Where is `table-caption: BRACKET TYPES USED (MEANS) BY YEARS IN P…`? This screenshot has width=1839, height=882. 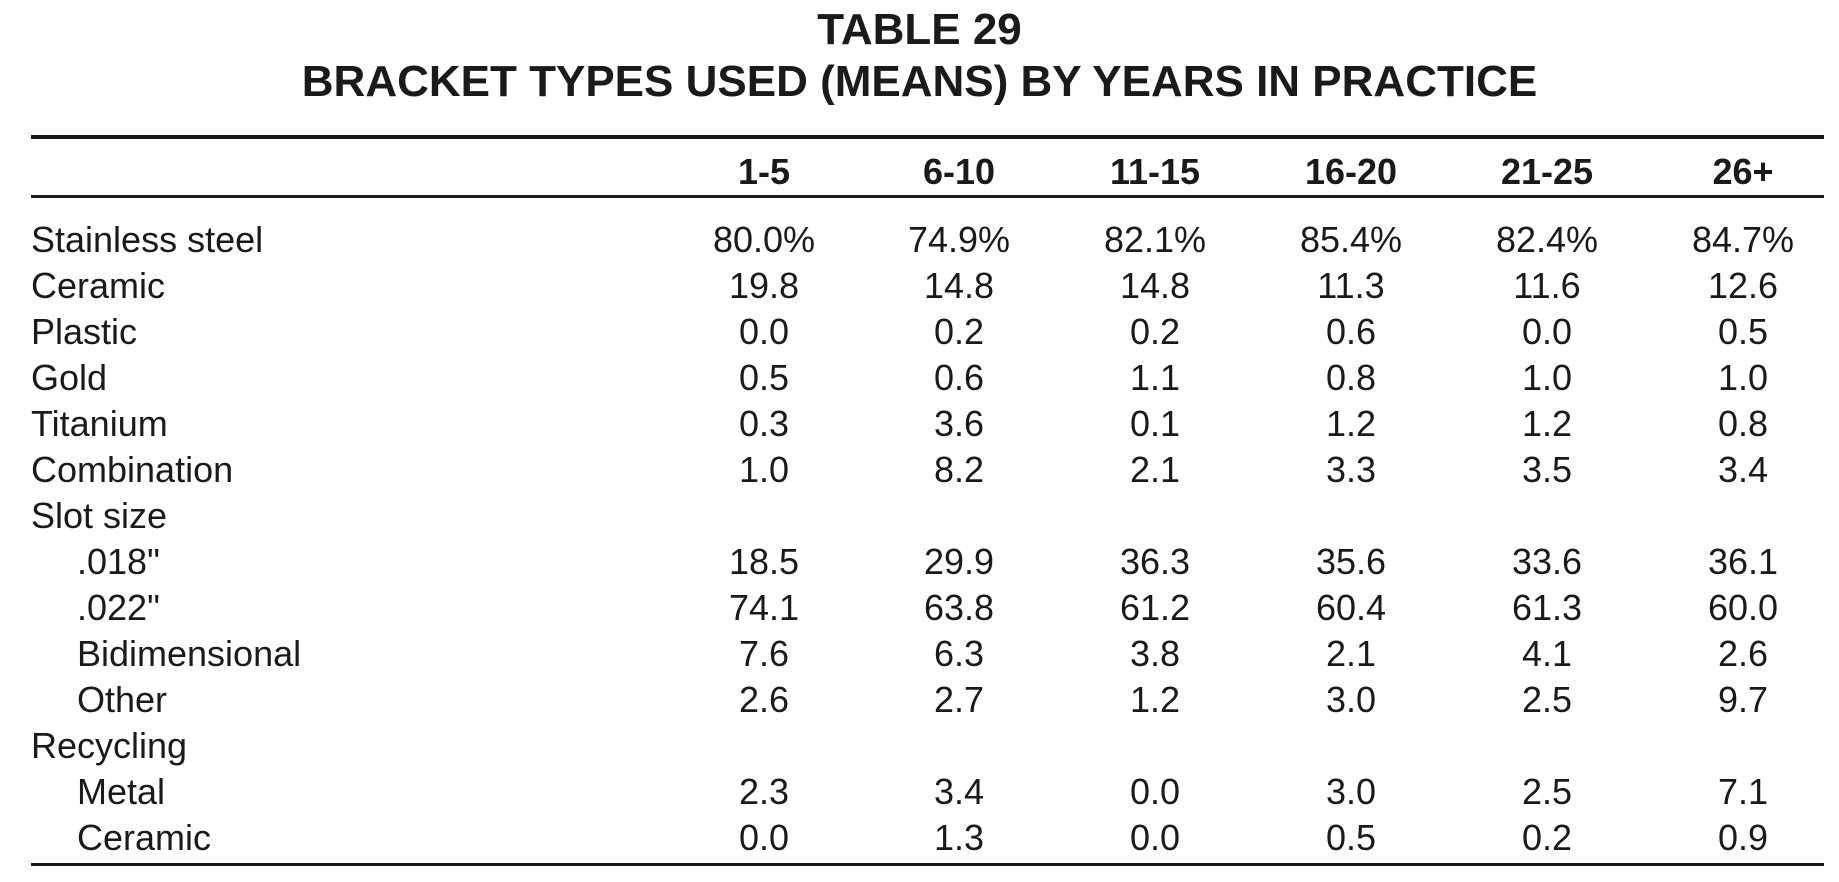 table-caption: BRACKET TYPES USED (MEANS) BY YEARS IN P… is located at coordinates (919, 81).